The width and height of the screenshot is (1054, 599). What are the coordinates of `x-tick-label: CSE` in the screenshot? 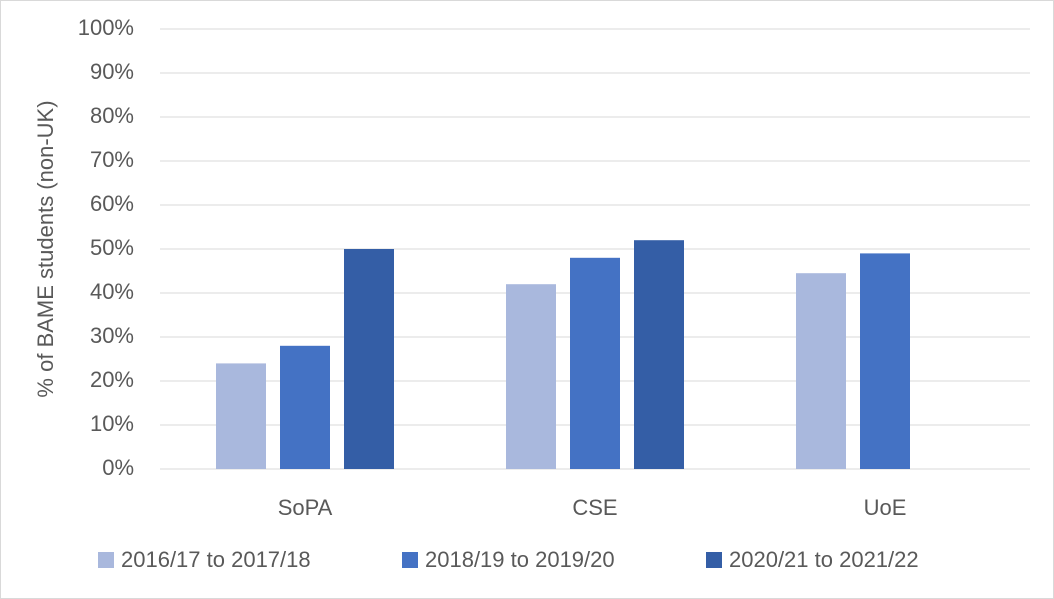 It's located at (594, 507).